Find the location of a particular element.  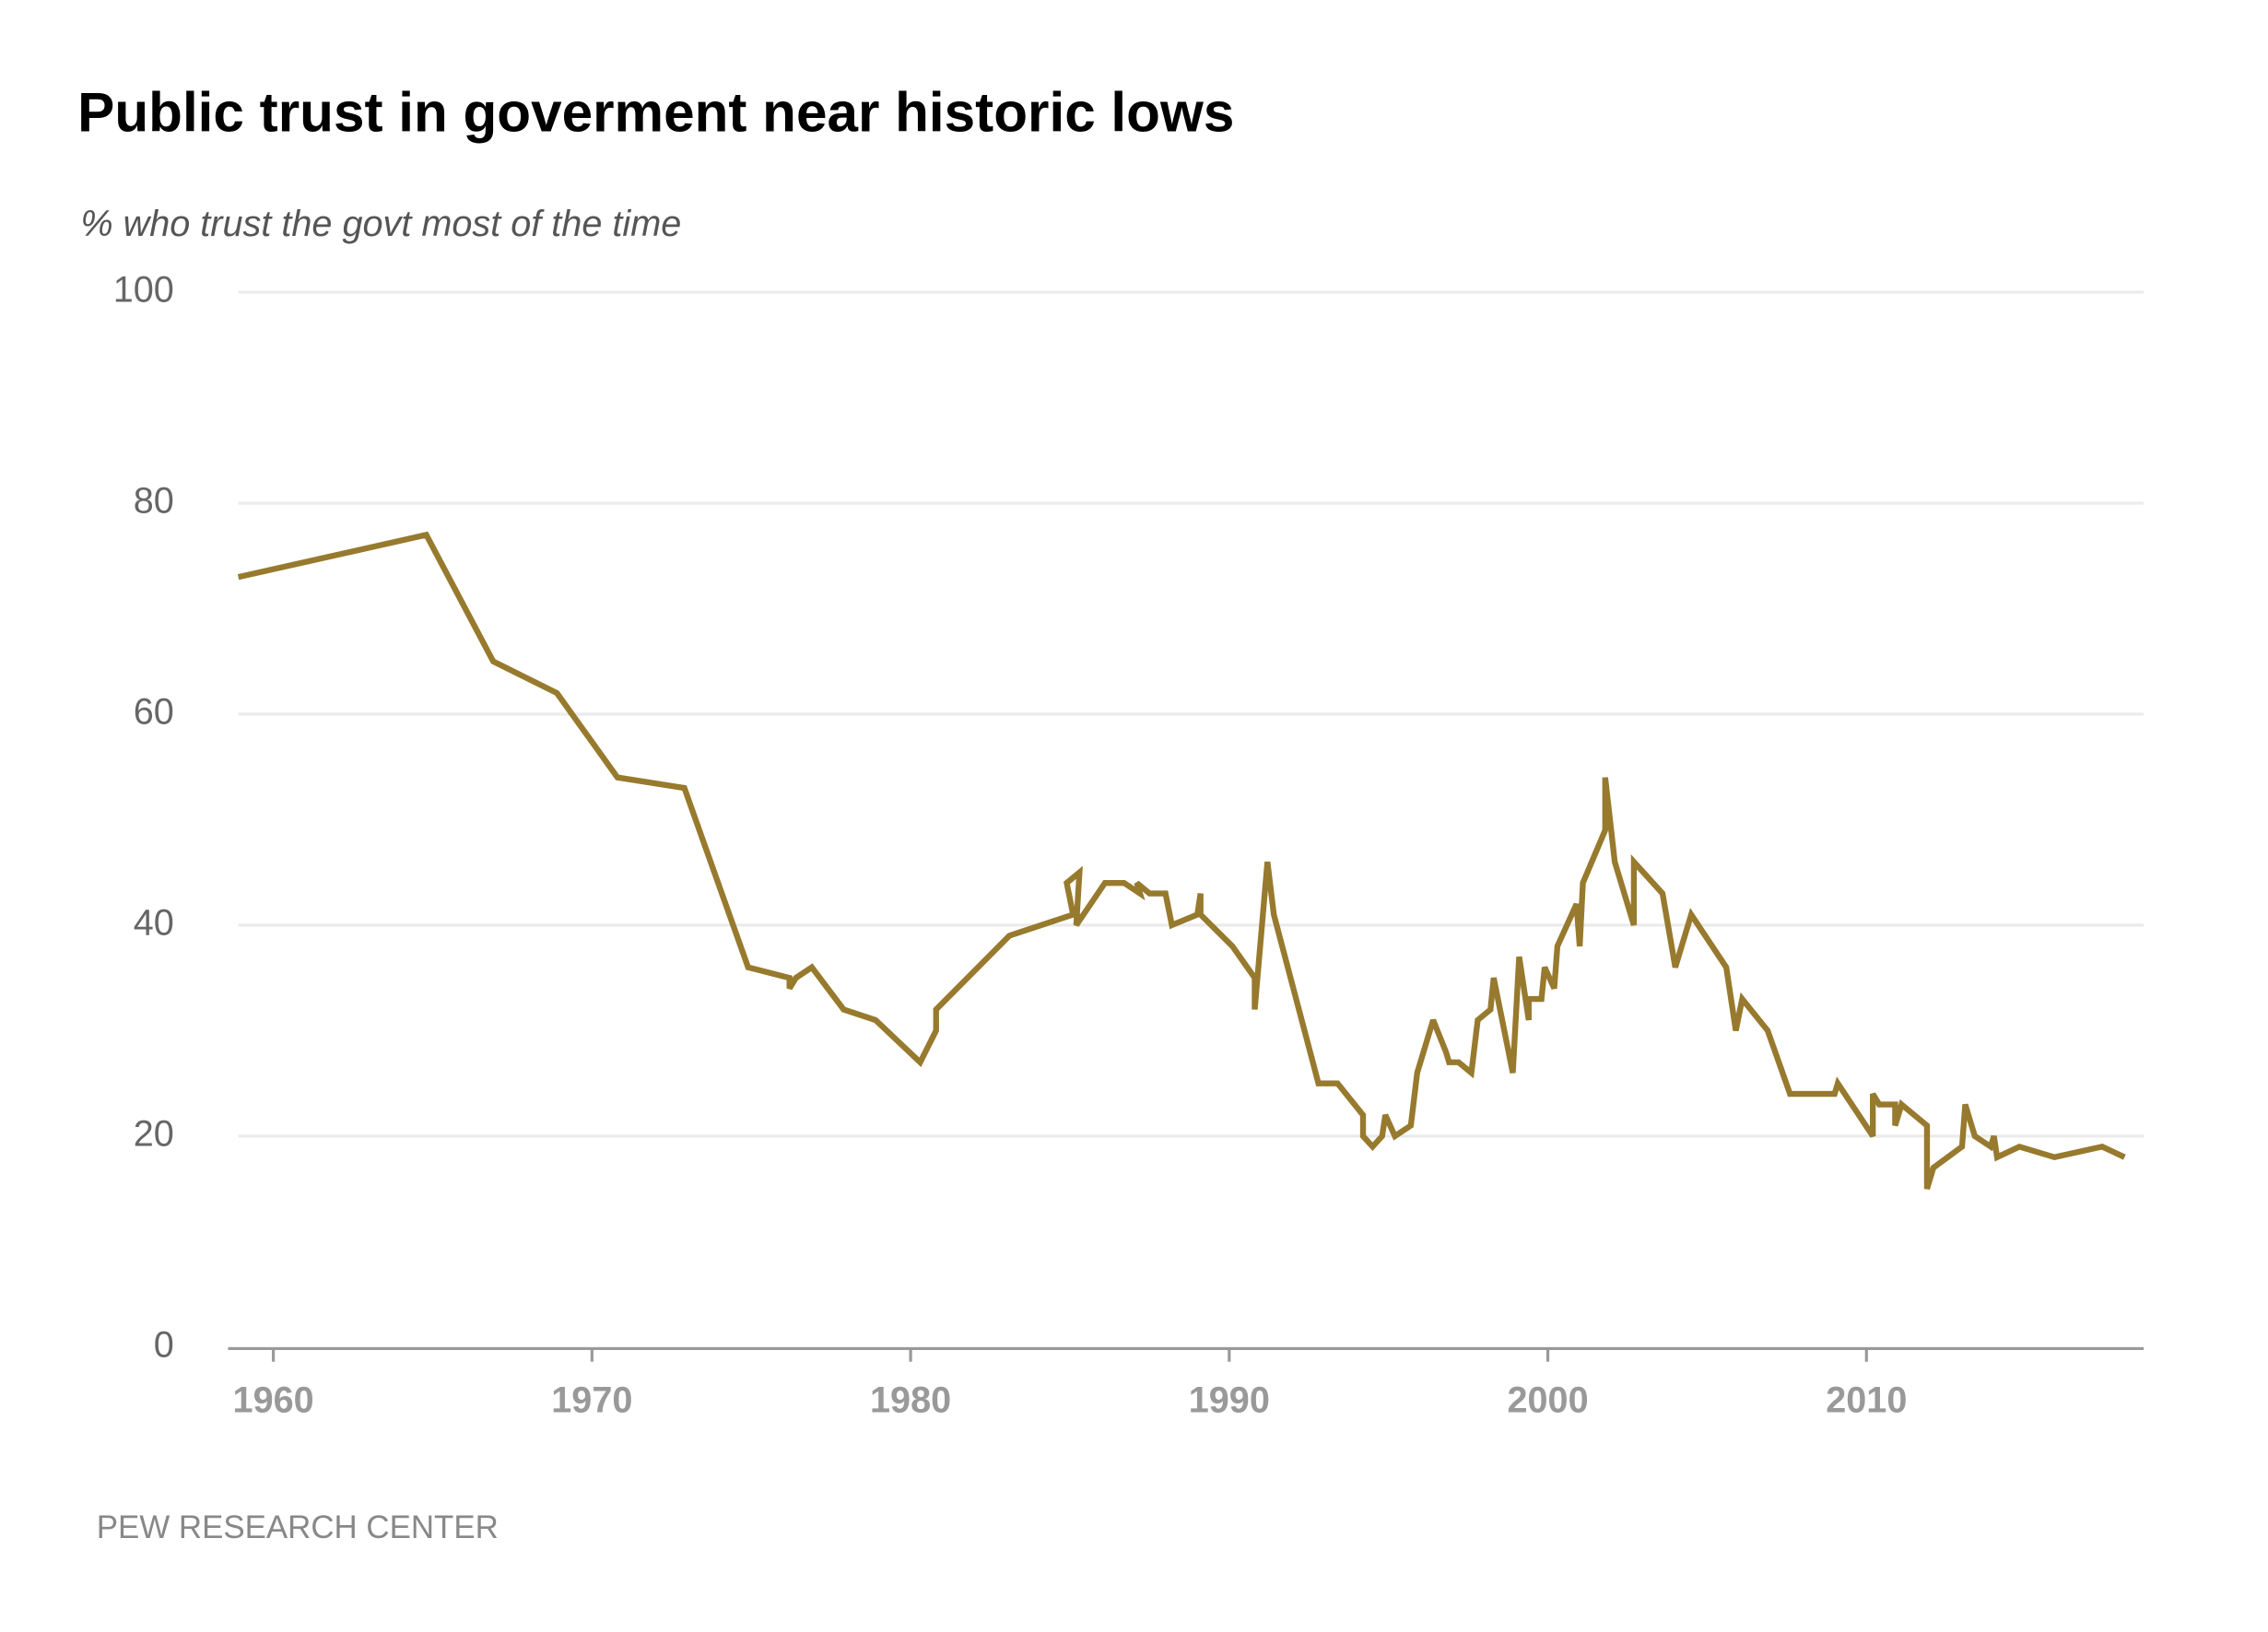

source: PEW RESEARCH CENTER is located at coordinates (298, 1527).